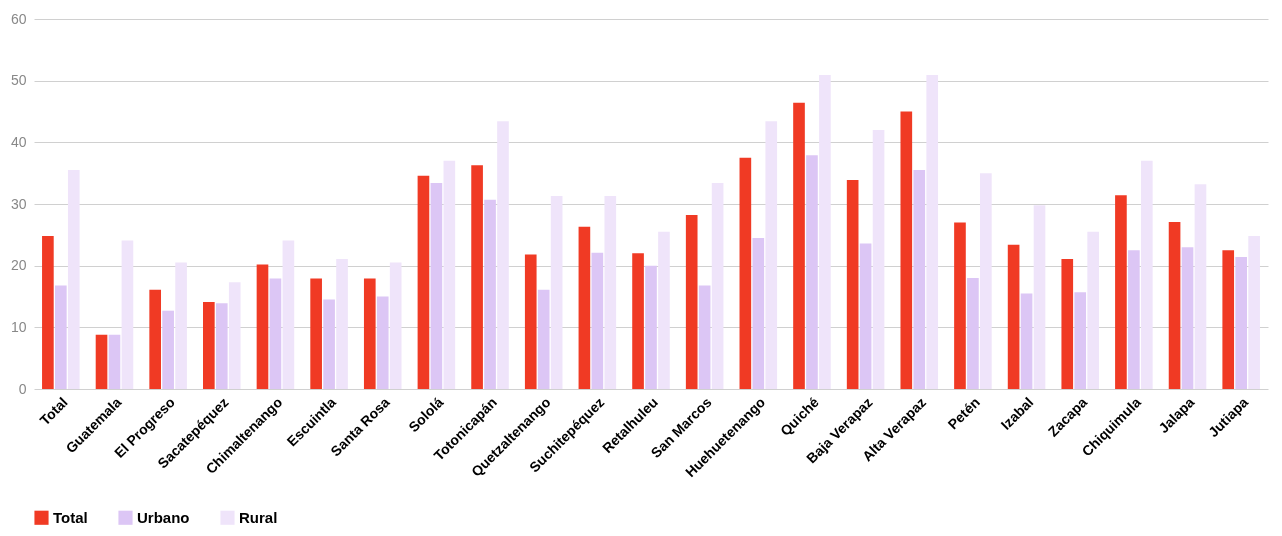 The width and height of the screenshot is (1282, 536). I want to click on legend-label: Rural, so click(258, 517).